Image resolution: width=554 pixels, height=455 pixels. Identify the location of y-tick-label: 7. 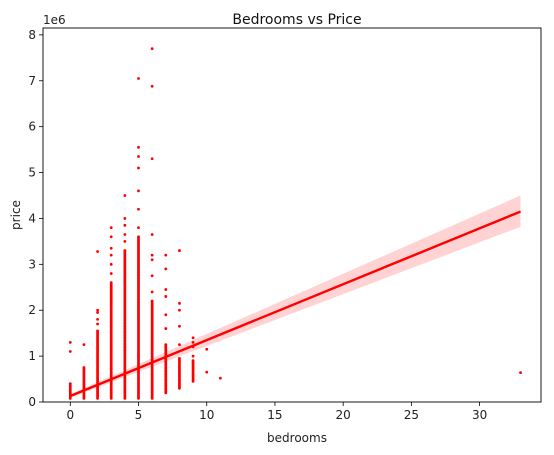
(32, 81).